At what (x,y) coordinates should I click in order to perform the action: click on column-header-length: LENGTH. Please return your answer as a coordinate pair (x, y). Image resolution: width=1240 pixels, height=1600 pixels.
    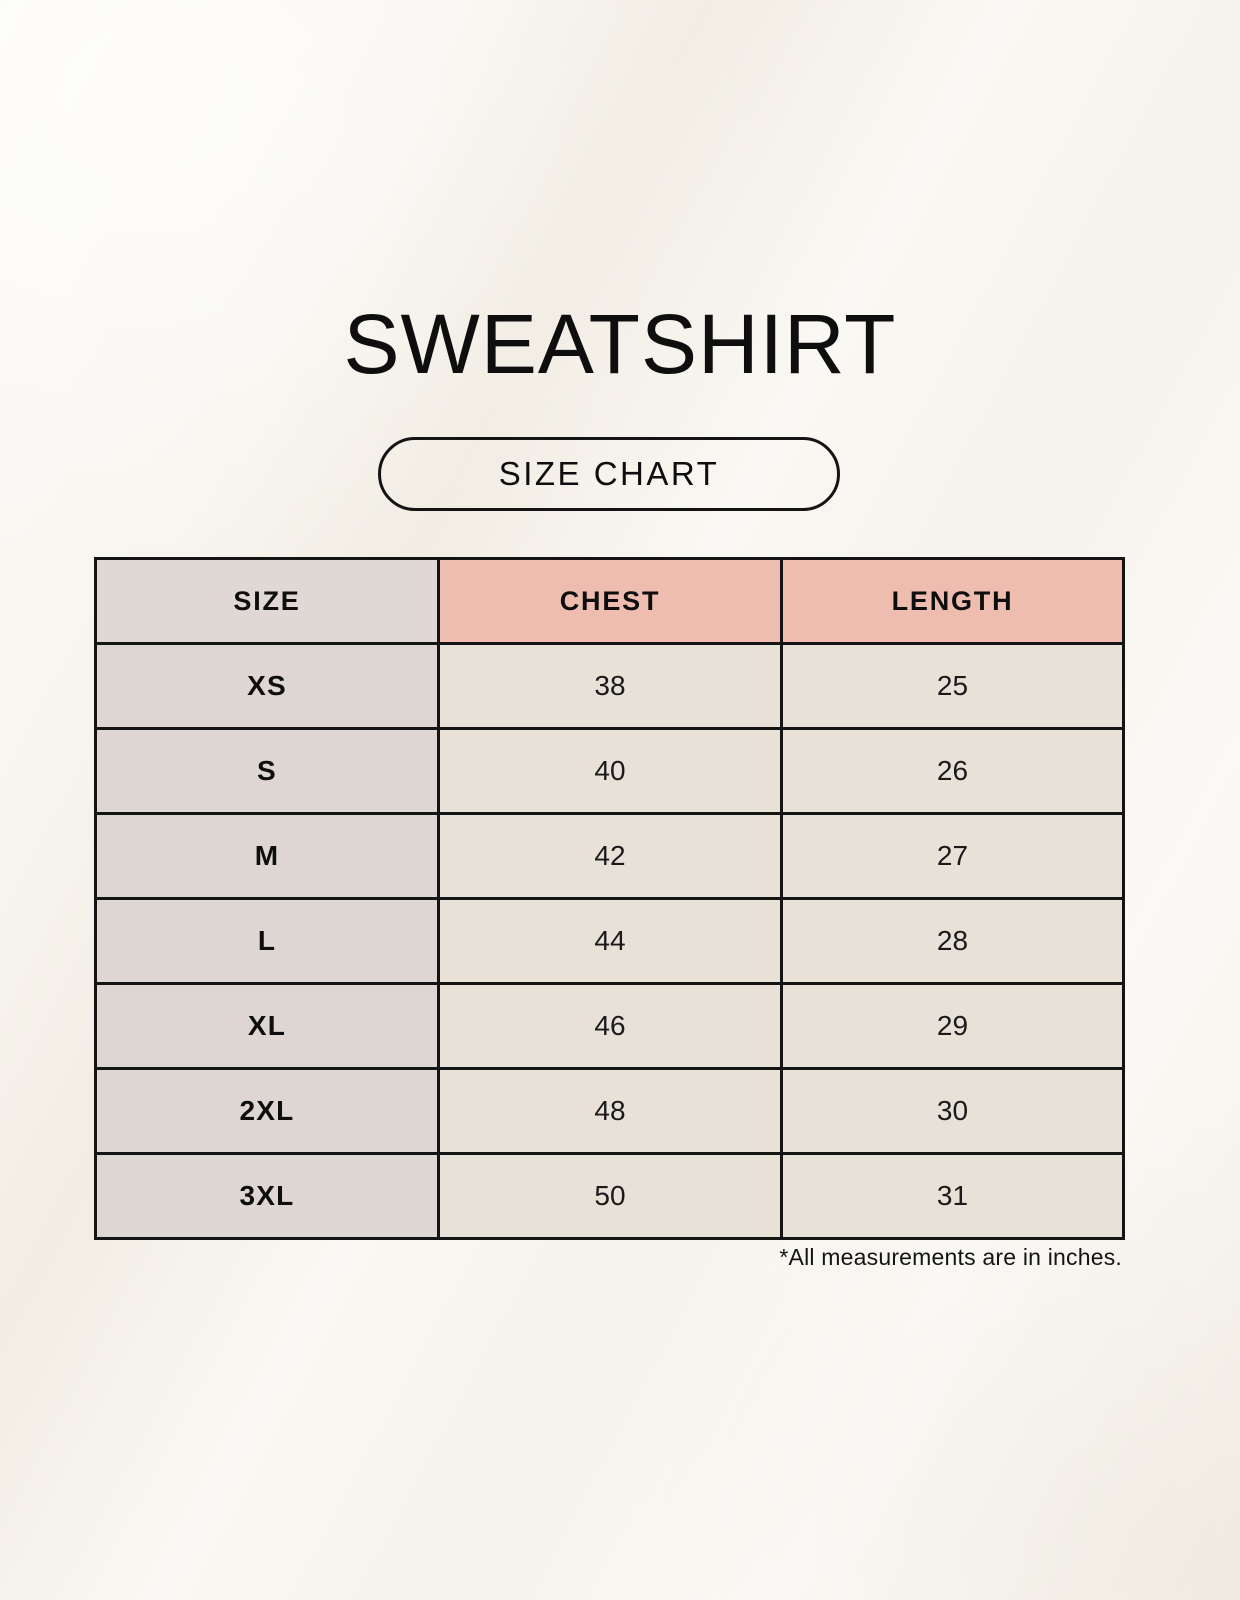
    Looking at the image, I should click on (952, 601).